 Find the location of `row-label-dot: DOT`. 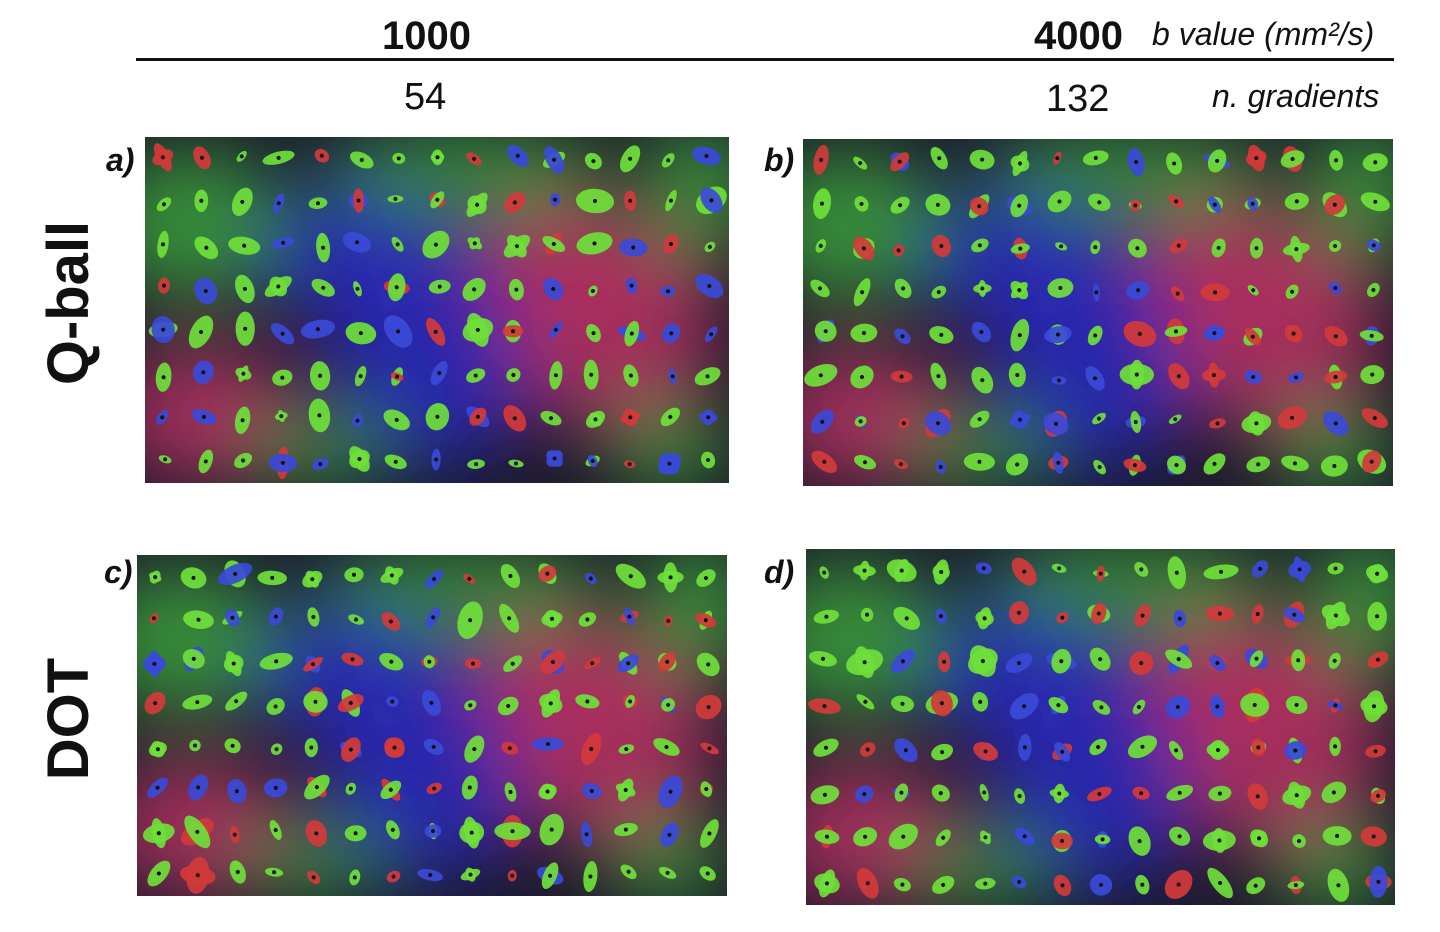

row-label-dot: DOT is located at coordinates (68, 719).